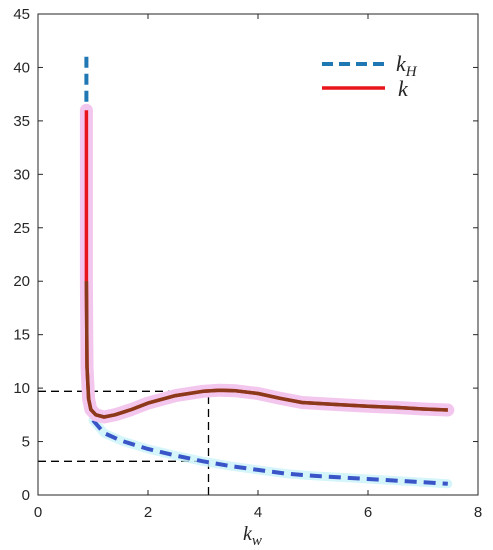 The width and height of the screenshot is (493, 550). Describe the element at coordinates (478, 512) in the screenshot. I see `x-tick-label-8: 8` at that location.